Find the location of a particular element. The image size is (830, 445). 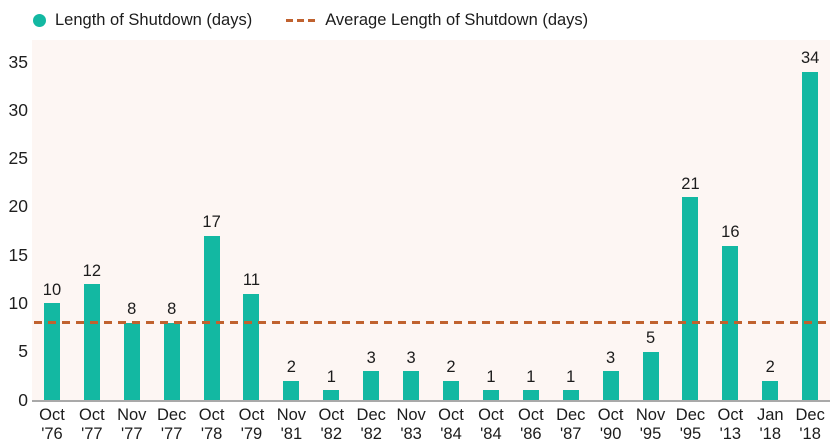

x-tick-label: Nov '83 is located at coordinates (411, 424).